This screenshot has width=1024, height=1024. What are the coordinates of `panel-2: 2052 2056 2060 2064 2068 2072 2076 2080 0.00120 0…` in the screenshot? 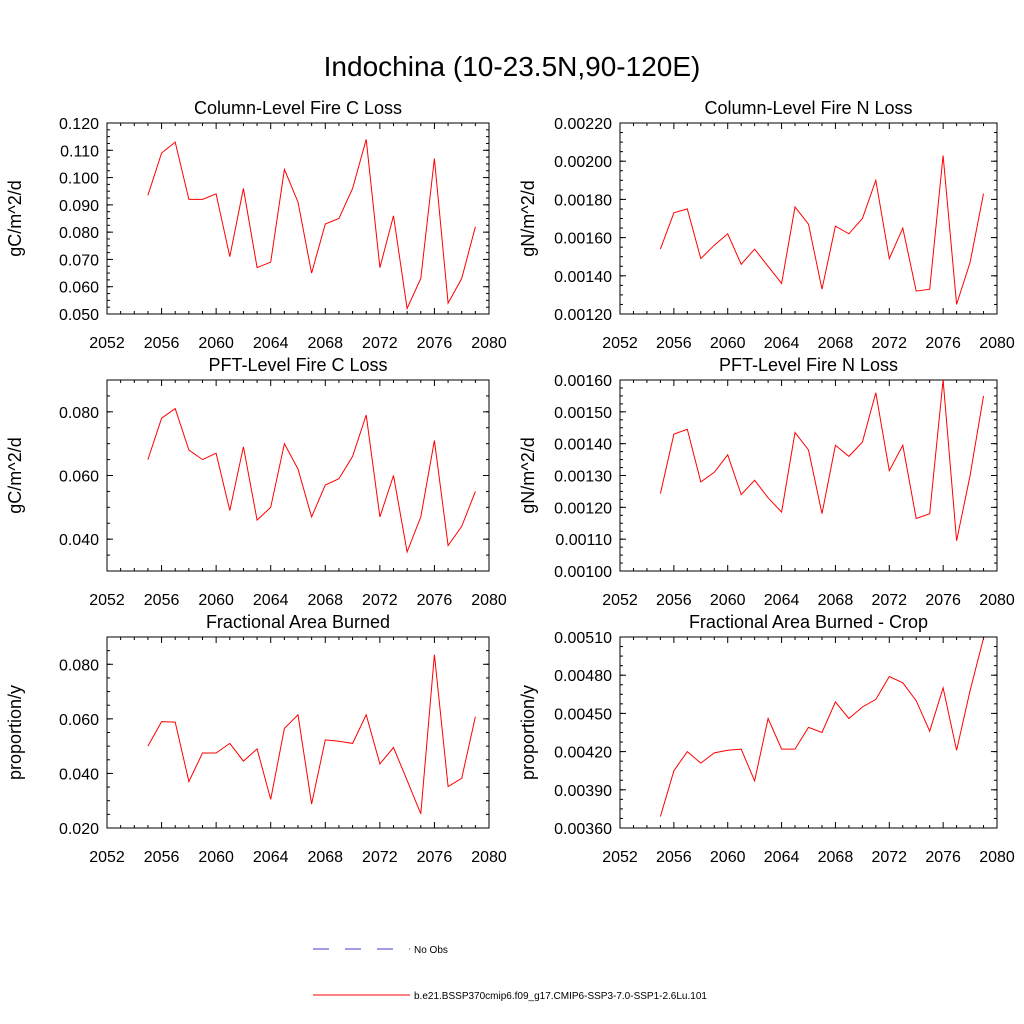 It's located at (766, 225).